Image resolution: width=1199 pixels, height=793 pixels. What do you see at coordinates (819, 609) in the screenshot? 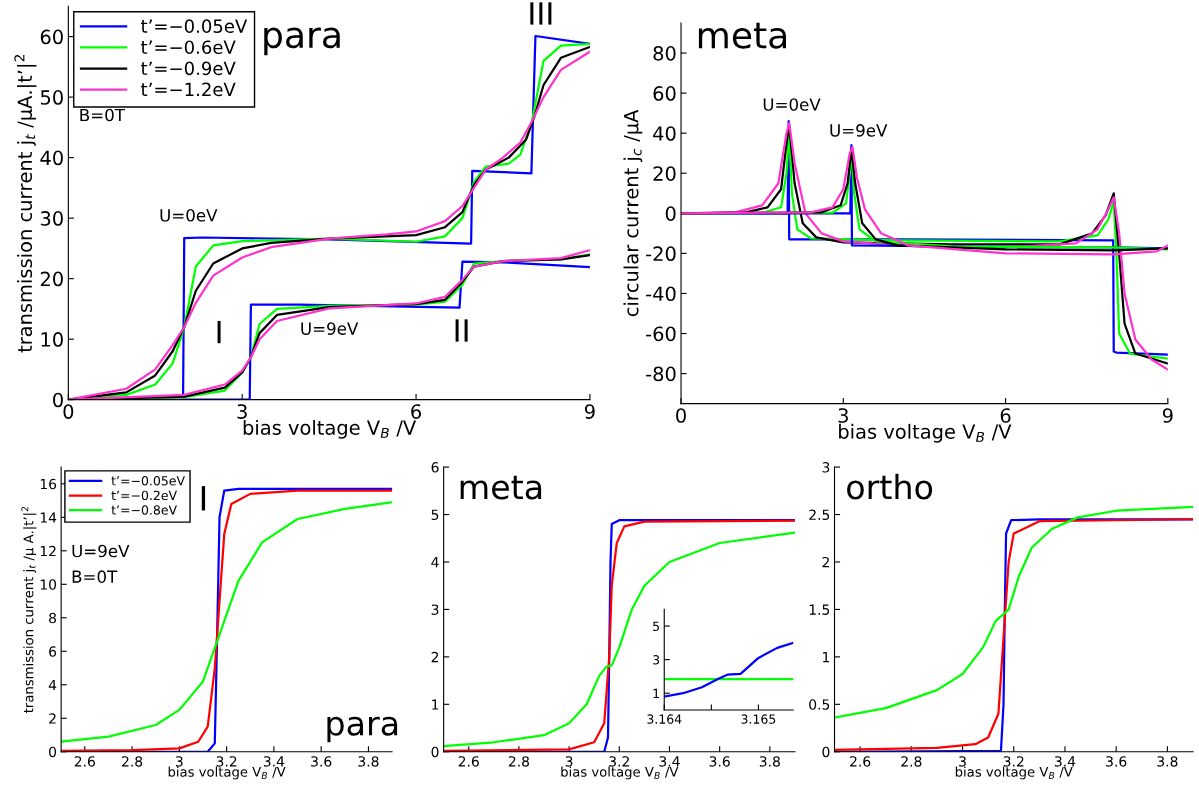
I see `y-tick-label: 1.5` at bounding box center [819, 609].